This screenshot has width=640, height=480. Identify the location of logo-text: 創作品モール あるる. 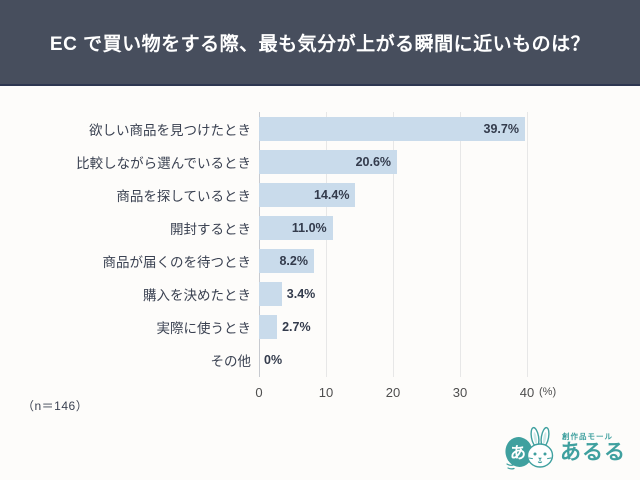
(593, 447).